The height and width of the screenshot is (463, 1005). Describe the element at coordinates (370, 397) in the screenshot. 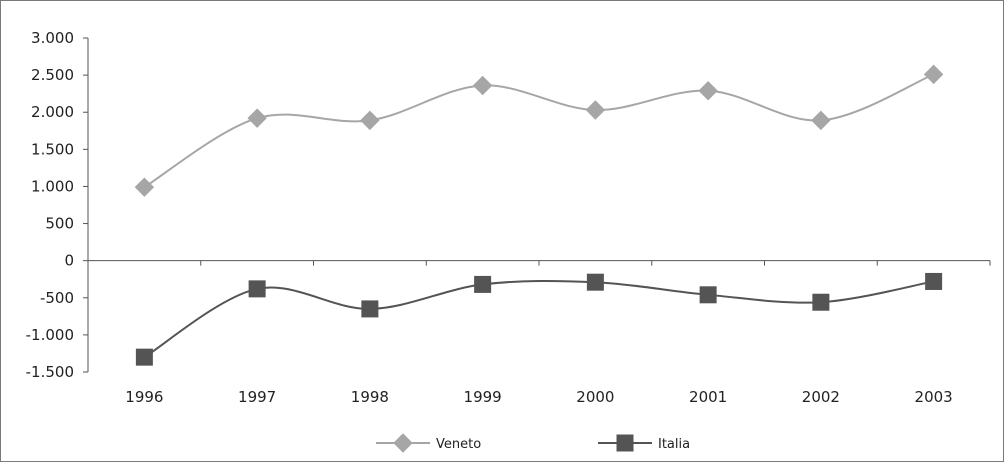

I see `x-tick-label: 1998` at that location.